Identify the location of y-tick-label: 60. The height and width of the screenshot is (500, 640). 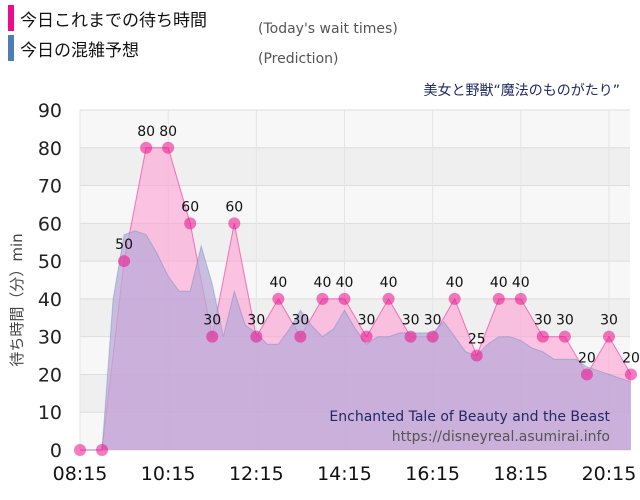
(50, 224).